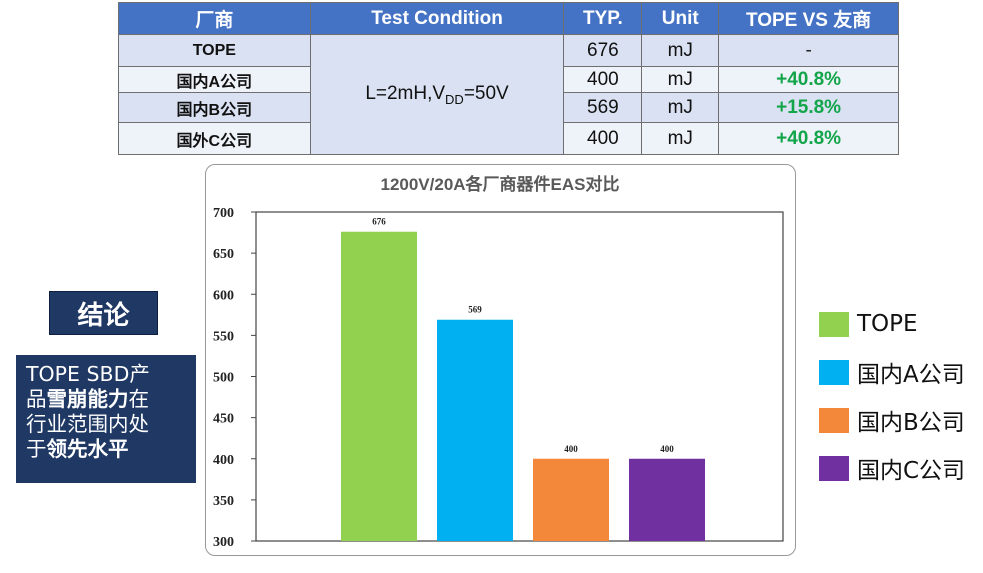 The image size is (983, 573). Describe the element at coordinates (486, 93) in the screenshot. I see `condition-suffix: =50V` at that location.